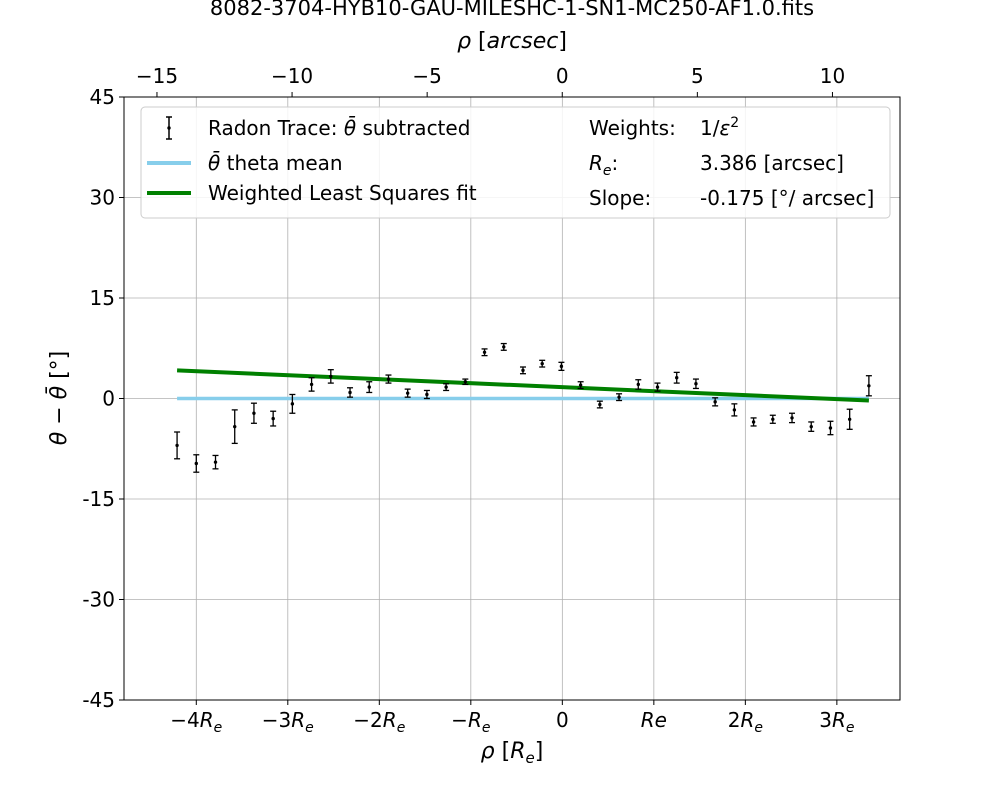 The image size is (1000, 800). Describe the element at coordinates (632, 128) in the screenshot. I see `legend-weights-label: Weights:` at that location.